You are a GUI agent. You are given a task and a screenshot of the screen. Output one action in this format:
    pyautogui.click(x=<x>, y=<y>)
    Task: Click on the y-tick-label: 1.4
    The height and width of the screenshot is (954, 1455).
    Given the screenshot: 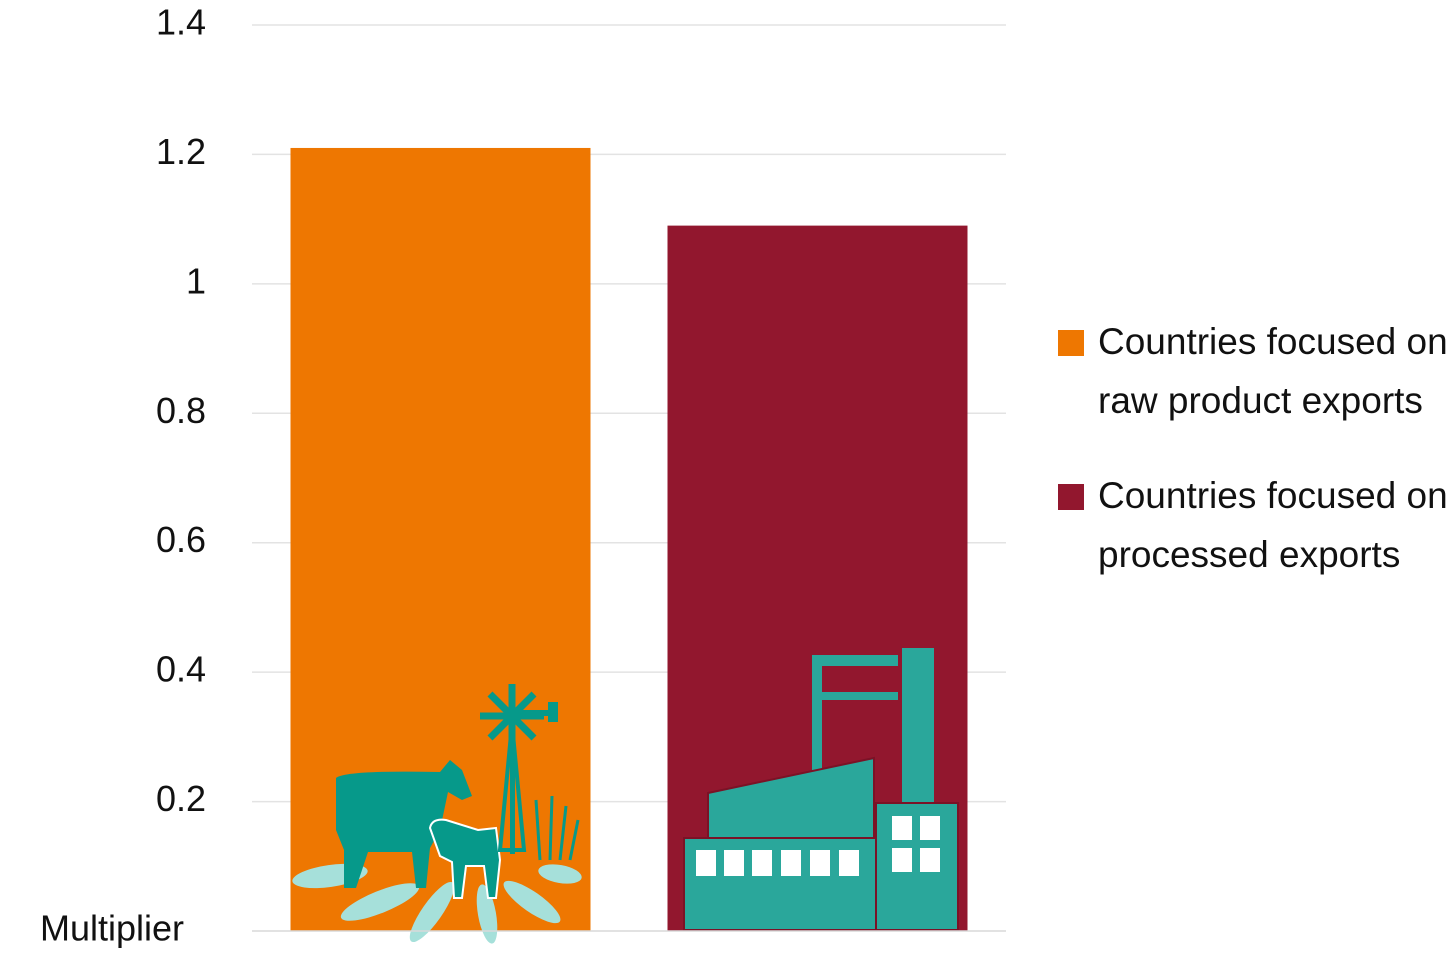 What is the action you would take?
    pyautogui.click(x=181, y=22)
    